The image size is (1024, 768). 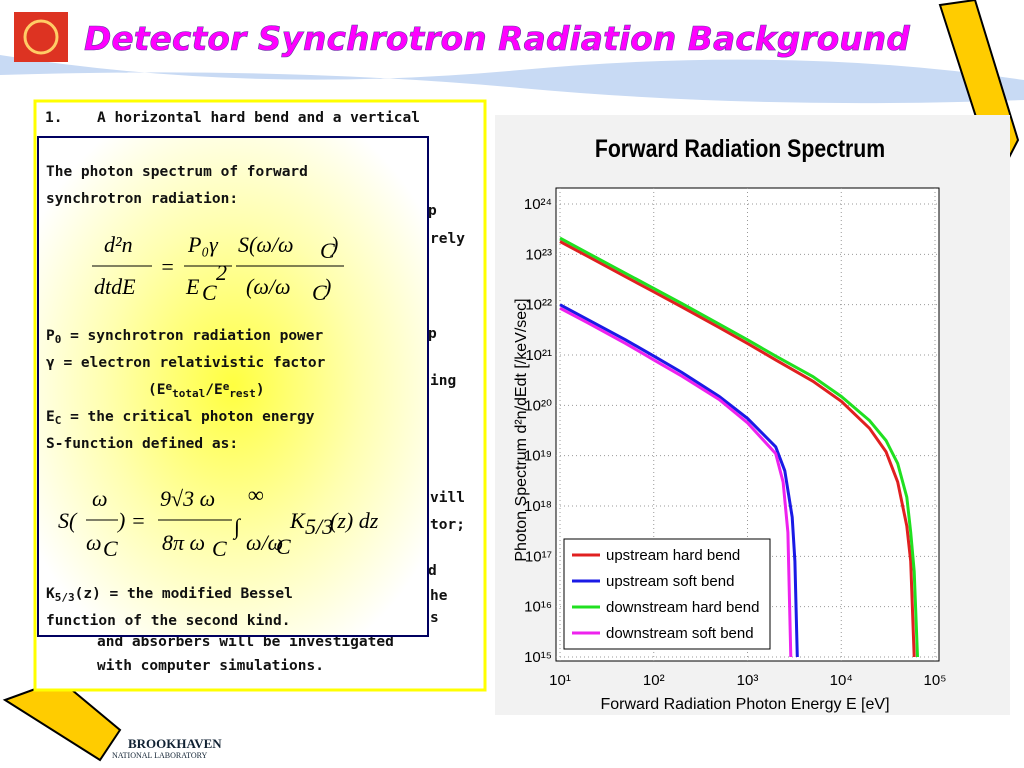 I want to click on text-run: ), so click(x=260, y=390).